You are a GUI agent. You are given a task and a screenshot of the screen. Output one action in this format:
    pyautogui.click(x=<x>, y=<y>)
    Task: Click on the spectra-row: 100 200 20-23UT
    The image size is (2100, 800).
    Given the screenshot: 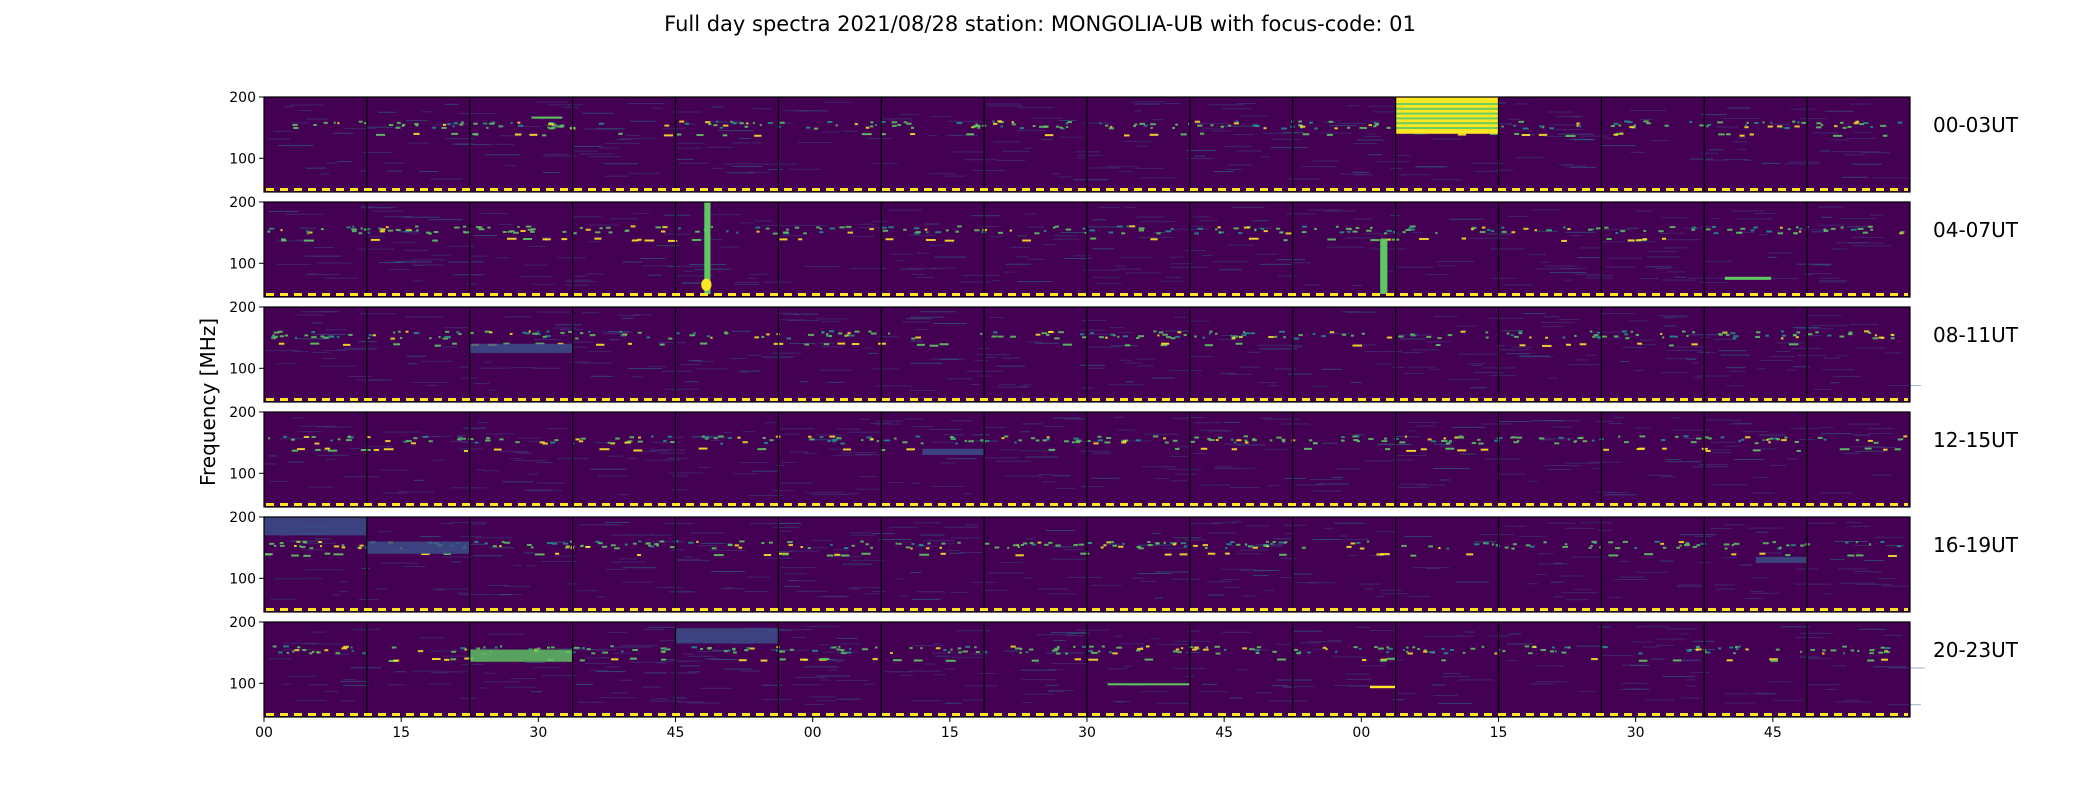 What is the action you would take?
    pyautogui.click(x=1124, y=666)
    